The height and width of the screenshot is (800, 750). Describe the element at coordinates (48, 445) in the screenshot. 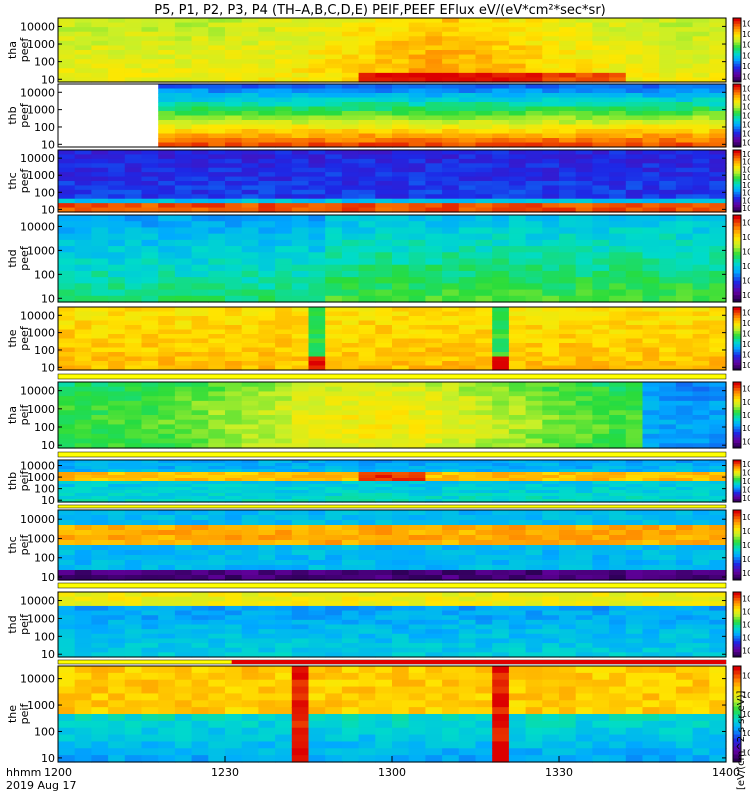

I see `y-tick-label: 10` at that location.